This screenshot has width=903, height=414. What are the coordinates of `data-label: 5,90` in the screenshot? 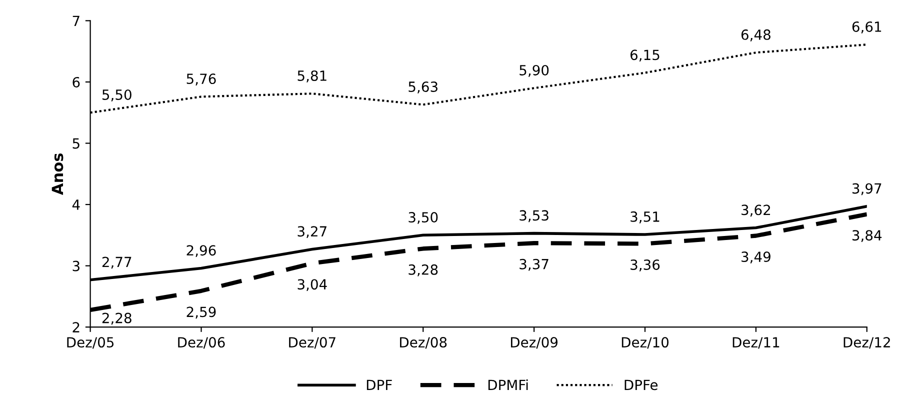 It's located at (534, 70).